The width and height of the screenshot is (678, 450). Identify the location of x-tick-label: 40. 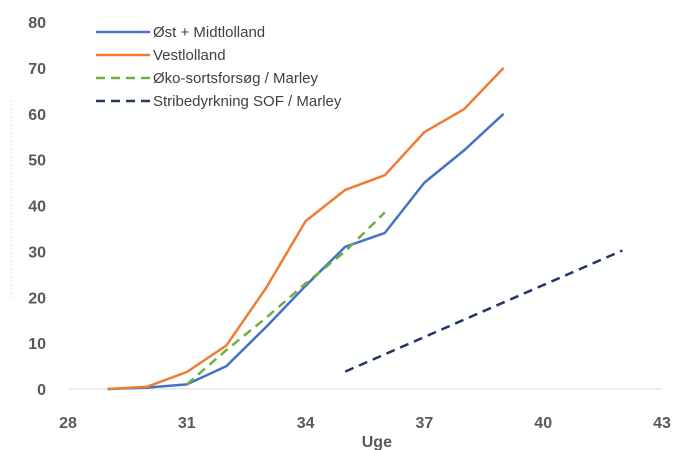
(543, 423).